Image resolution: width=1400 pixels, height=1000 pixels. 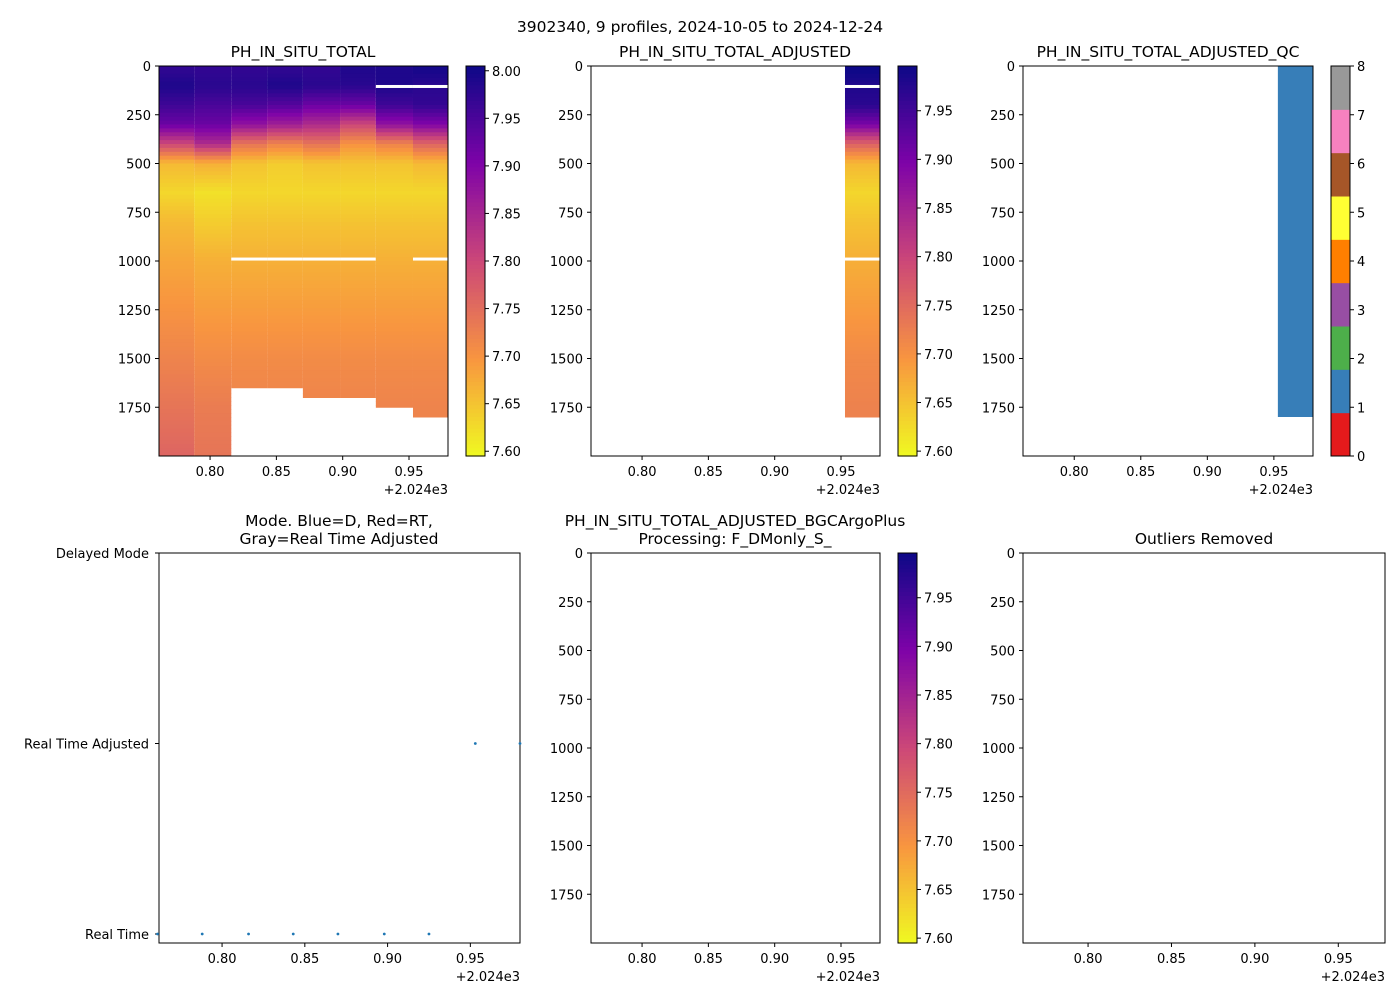 What do you see at coordinates (998, 262) in the screenshot?
I see `y-tick-label: 1000` at bounding box center [998, 262].